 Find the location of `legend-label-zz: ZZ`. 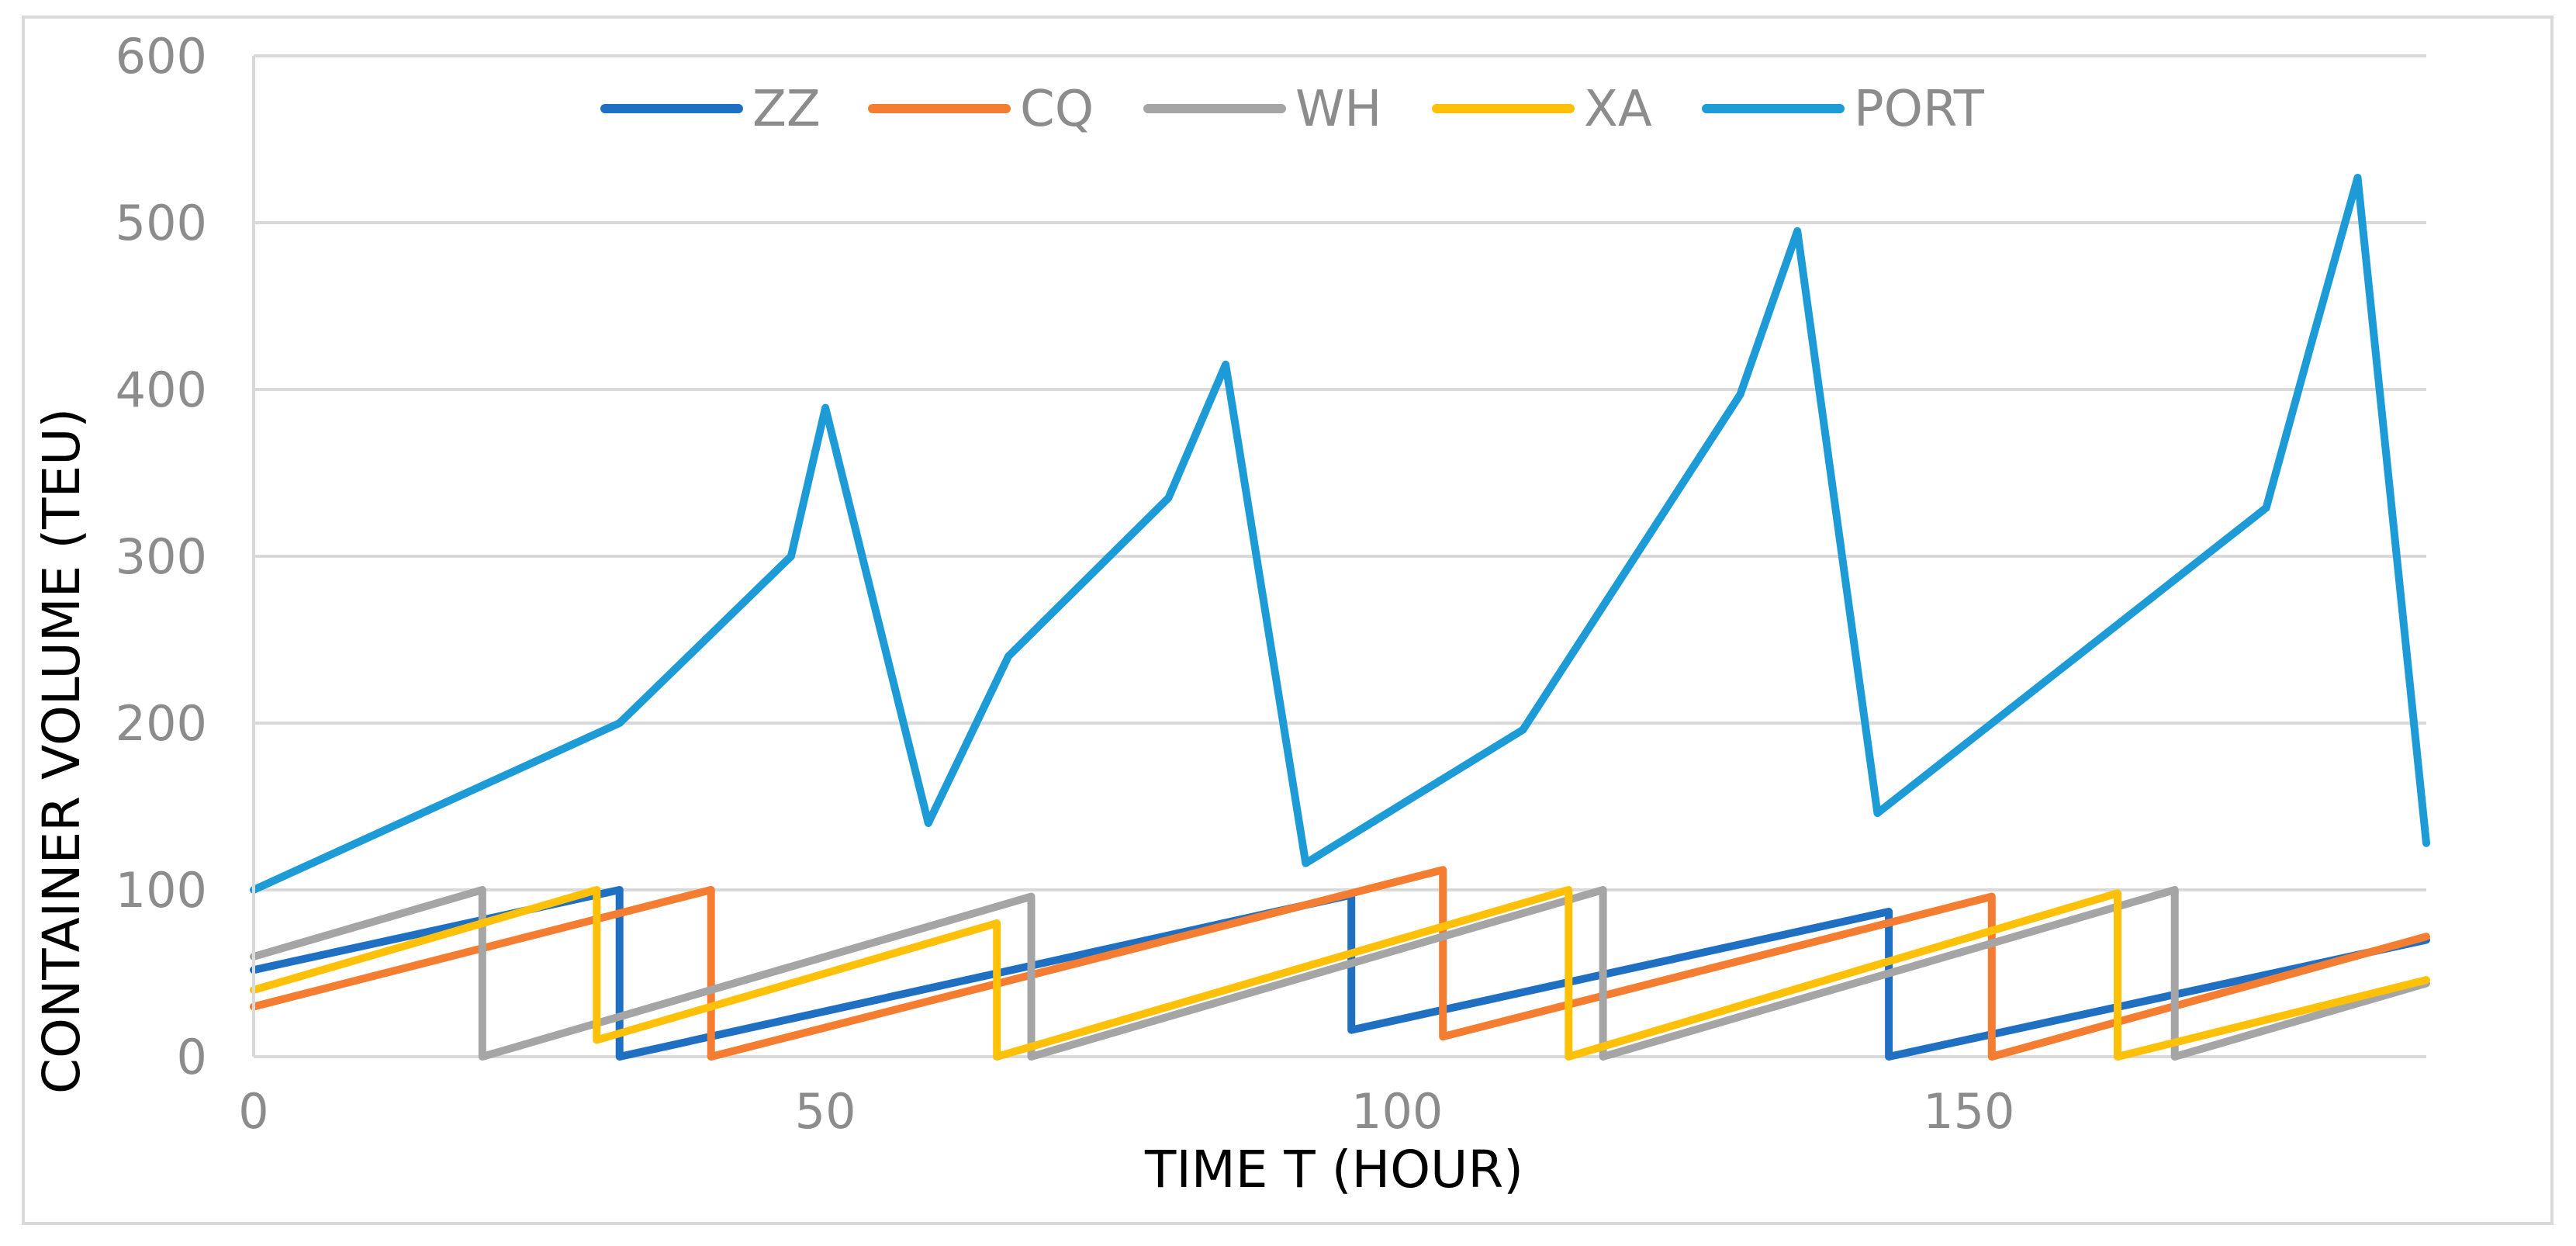

legend-label-zz: ZZ is located at coordinates (786, 109).